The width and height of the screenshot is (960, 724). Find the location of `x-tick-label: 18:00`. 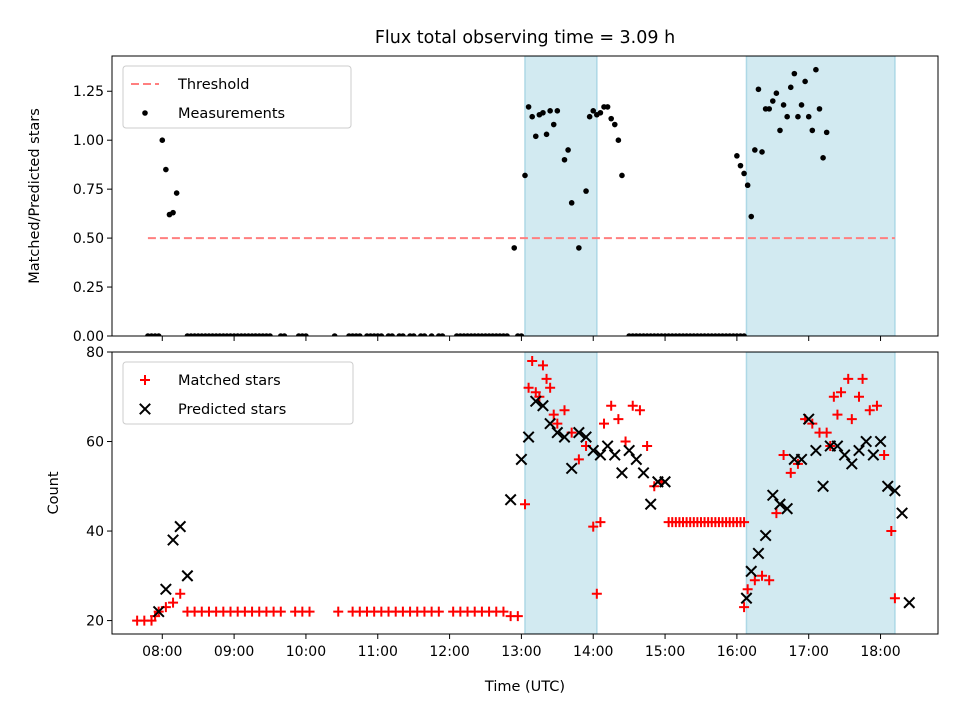

x-tick-label: 18:00 is located at coordinates (880, 652).